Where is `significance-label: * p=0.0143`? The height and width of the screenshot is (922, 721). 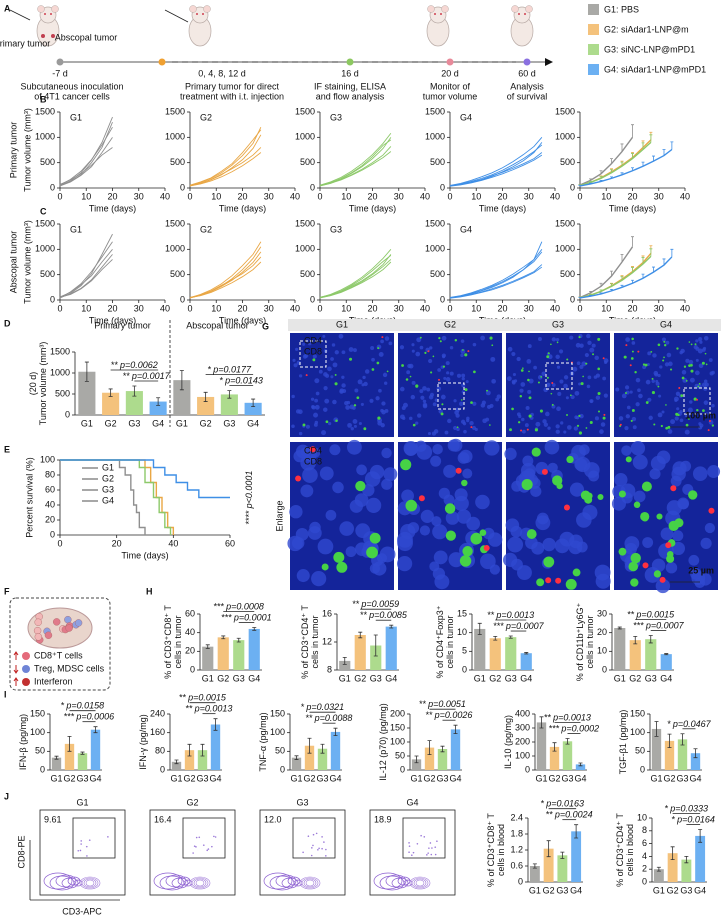 significance-label: * p=0.0143 is located at coordinates (241, 381).